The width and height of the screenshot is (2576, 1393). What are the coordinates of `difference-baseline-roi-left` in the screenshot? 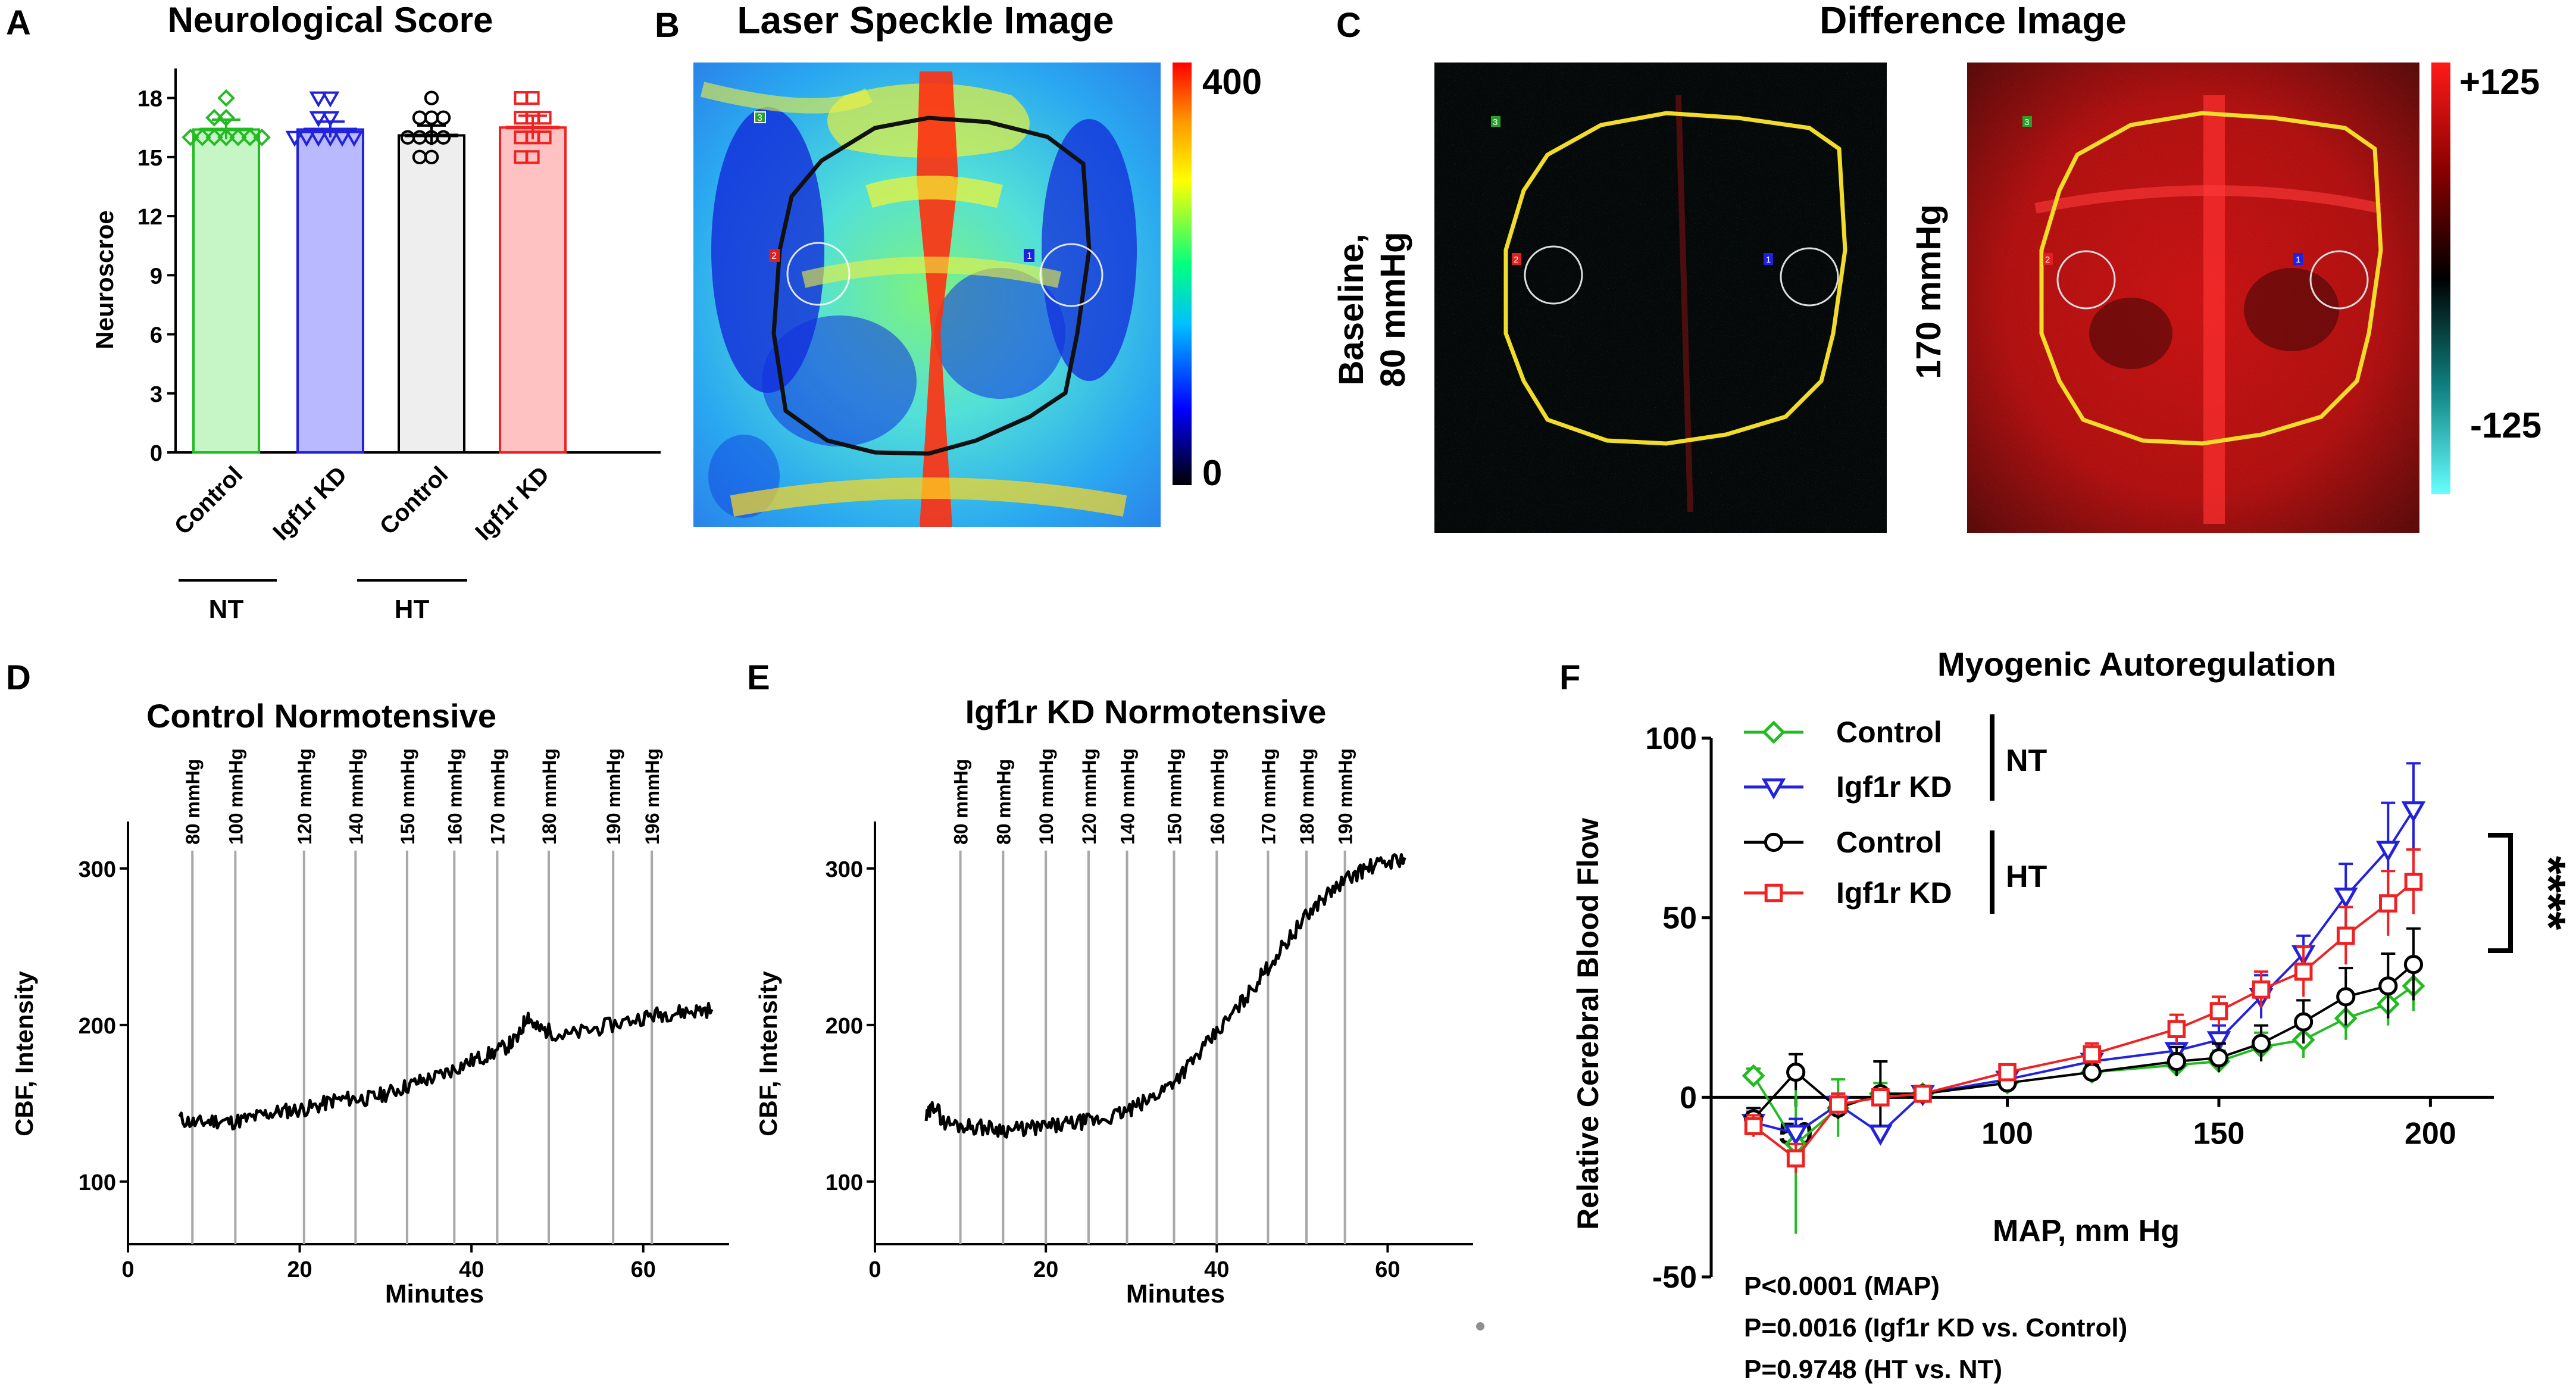 It's located at (1553, 275).